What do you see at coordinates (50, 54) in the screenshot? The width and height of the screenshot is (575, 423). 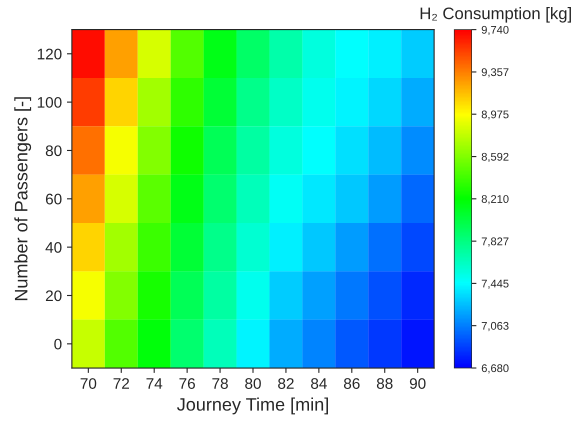 I see `y-tick-label: 120` at bounding box center [50, 54].